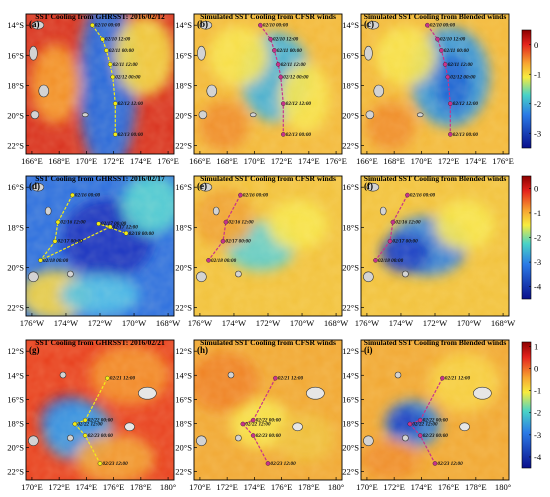 This screenshot has height=497, width=550. Describe the element at coordinates (183, 25) in the screenshot. I see `y-tick-label: 14°S` at that location.